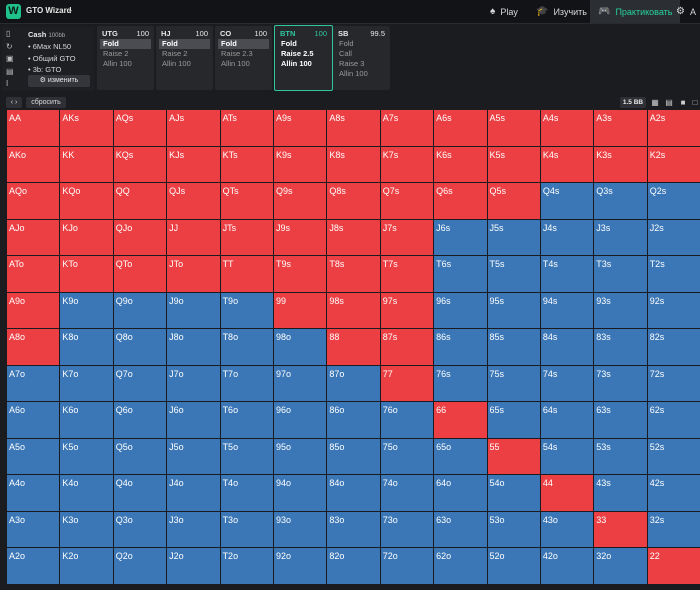 The height and width of the screenshot is (590, 700). What do you see at coordinates (140, 237) in the screenshot?
I see `hand-cell-QJo: QJo` at bounding box center [140, 237].